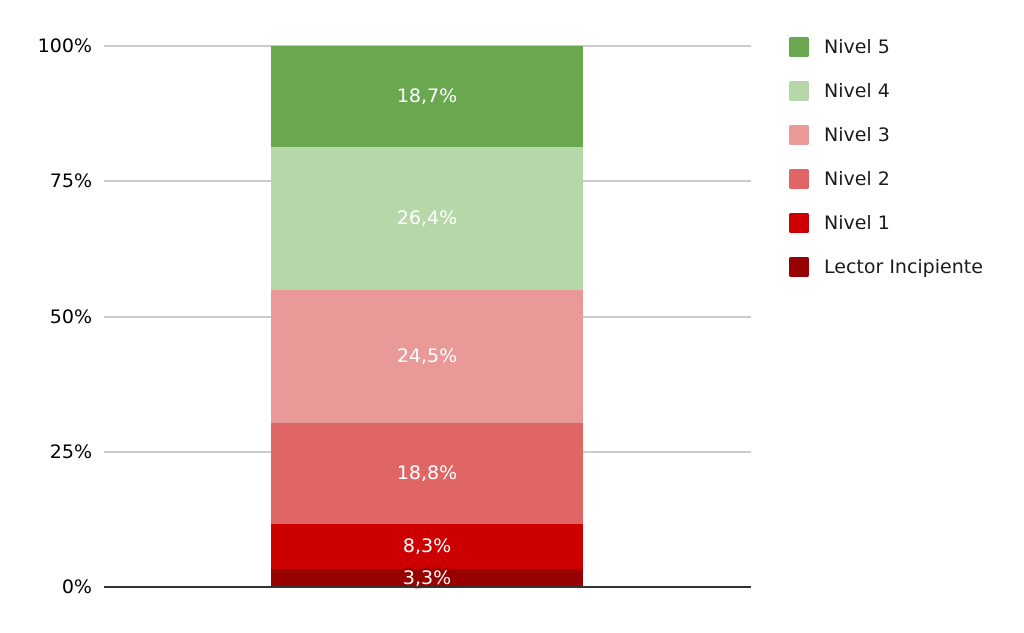 Image resolution: width=1024 pixels, height=633 pixels. Describe the element at coordinates (857, 134) in the screenshot. I see `legend-label: Nivel 3` at that location.